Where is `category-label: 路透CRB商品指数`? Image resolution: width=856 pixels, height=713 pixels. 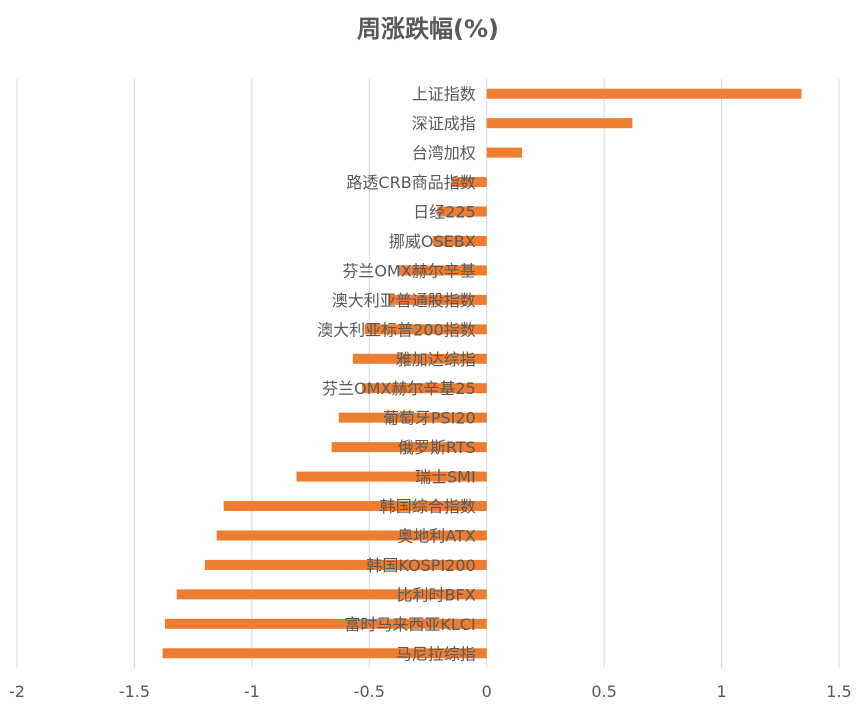 category-label: 路透CRB商品指数 is located at coordinates (410, 182).